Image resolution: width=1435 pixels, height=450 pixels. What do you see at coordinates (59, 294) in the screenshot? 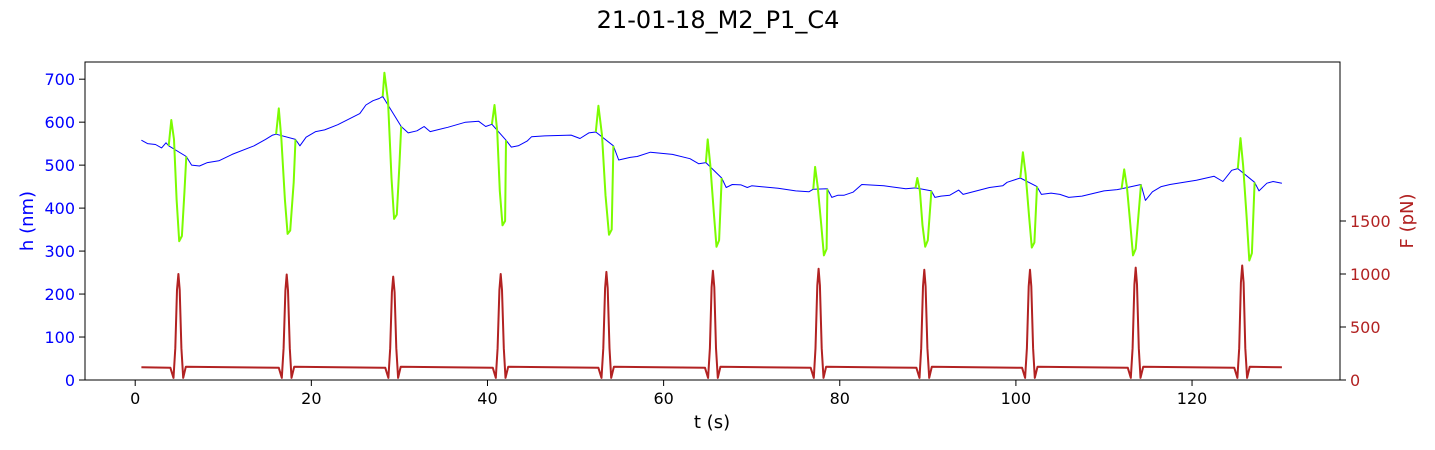
I see `y-left-tick-label: 200` at bounding box center [59, 294].